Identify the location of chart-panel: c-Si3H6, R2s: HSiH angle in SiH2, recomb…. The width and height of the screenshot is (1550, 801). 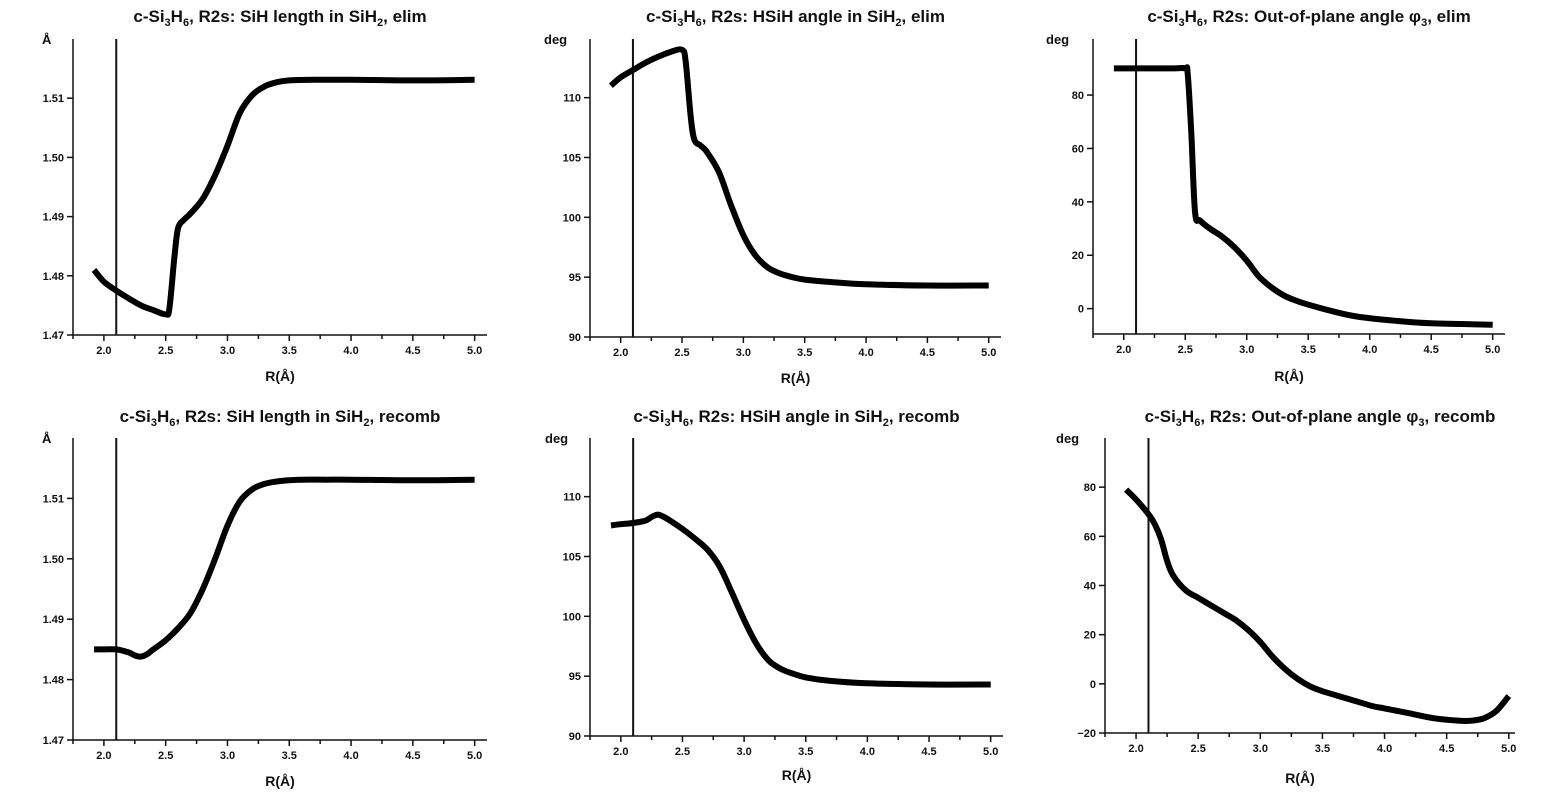
(774, 595).